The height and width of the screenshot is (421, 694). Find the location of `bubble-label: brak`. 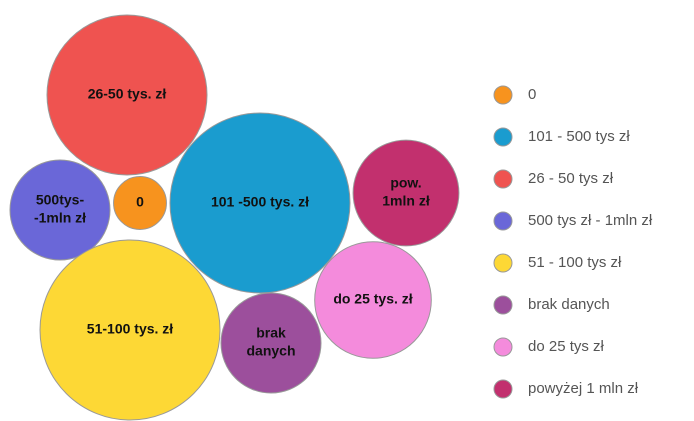

bubble-label: brak is located at coordinates (271, 333).